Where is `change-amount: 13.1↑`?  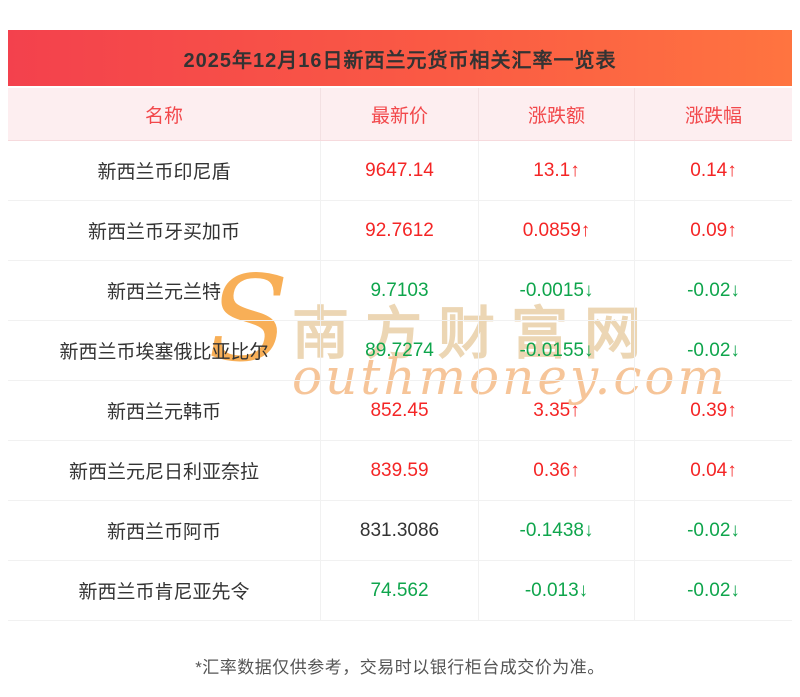
change-amount: 13.1↑ is located at coordinates (556, 170).